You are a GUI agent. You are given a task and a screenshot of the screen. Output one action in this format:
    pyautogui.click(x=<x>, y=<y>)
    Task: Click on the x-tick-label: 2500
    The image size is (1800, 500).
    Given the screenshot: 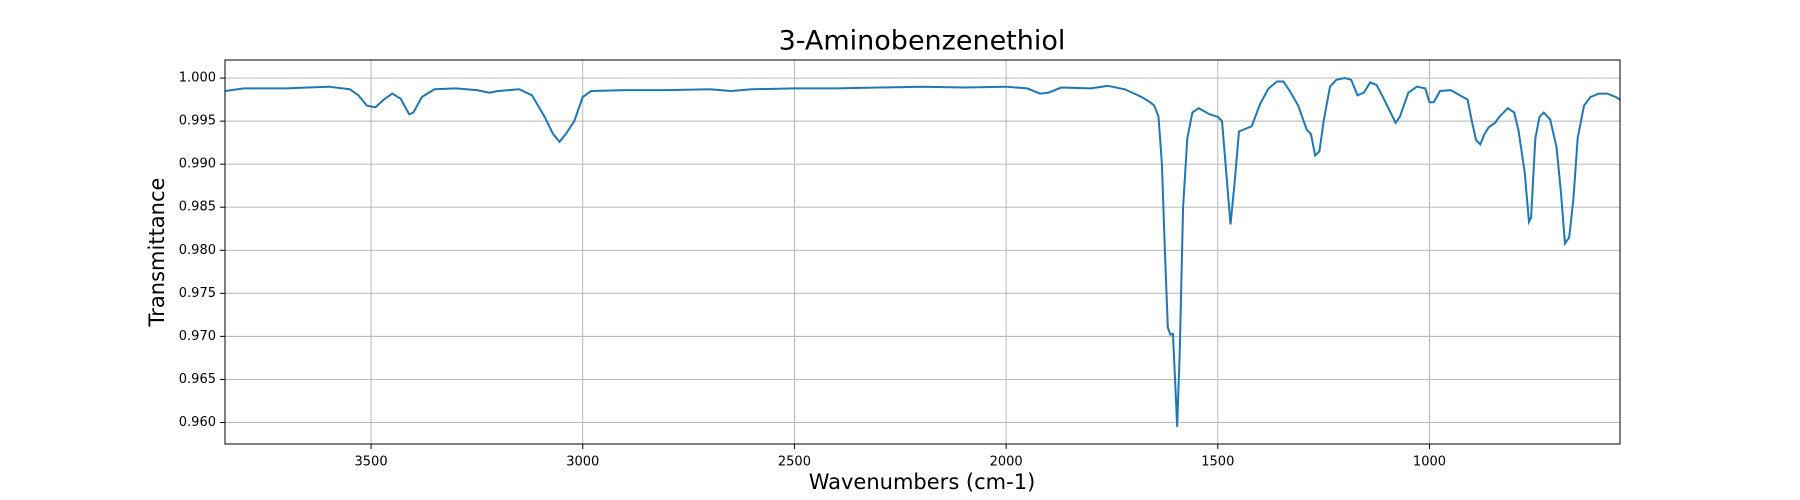 What is the action you would take?
    pyautogui.click(x=794, y=462)
    